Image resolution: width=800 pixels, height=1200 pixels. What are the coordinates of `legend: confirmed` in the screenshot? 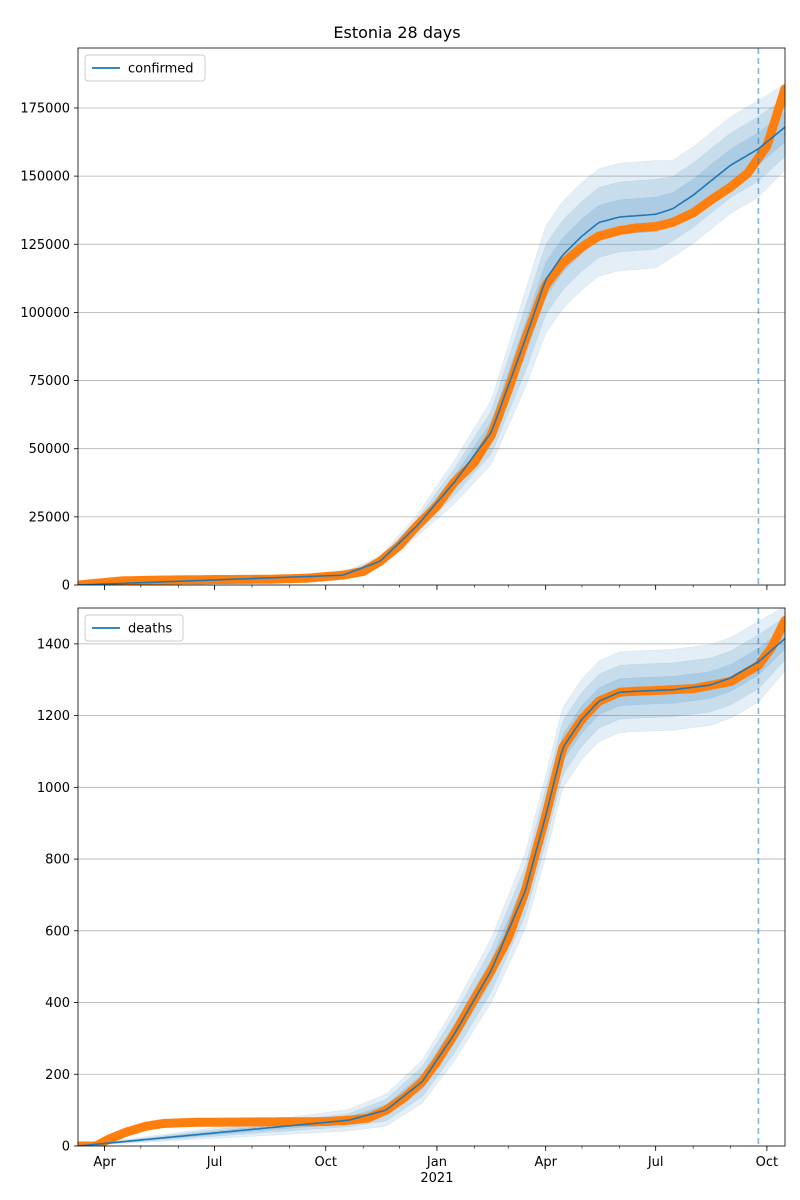 It's located at (145, 68).